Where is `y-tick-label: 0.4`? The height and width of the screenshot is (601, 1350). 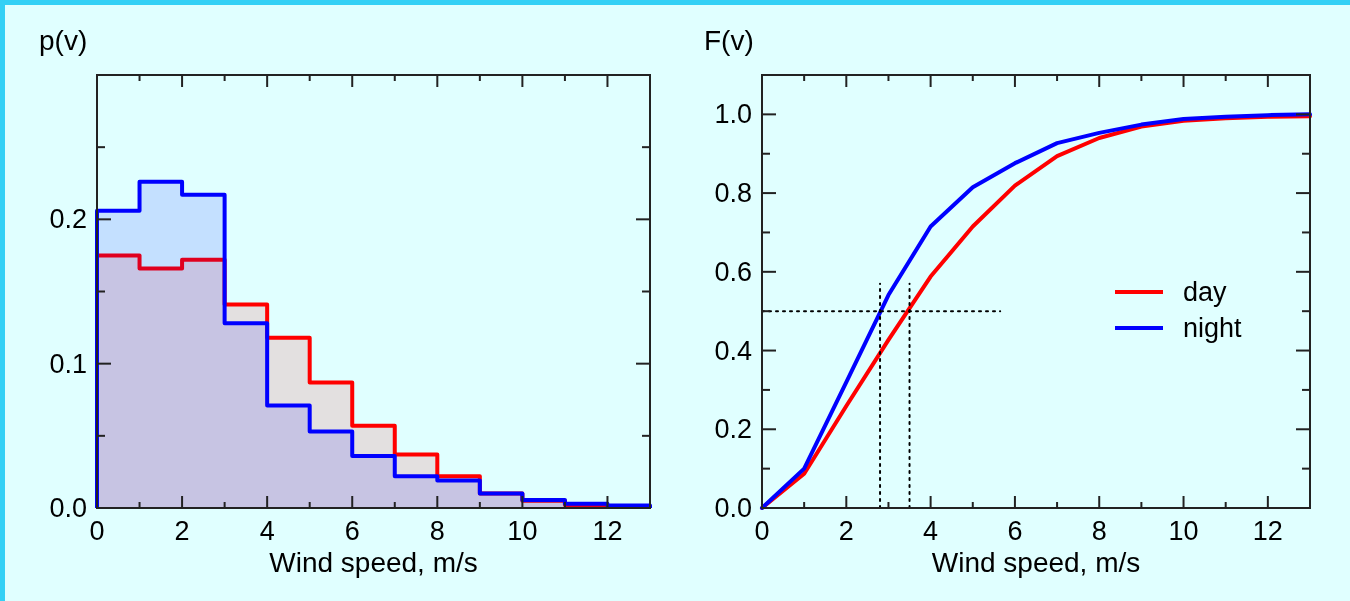 y-tick-label: 0.4 is located at coordinates (733, 350).